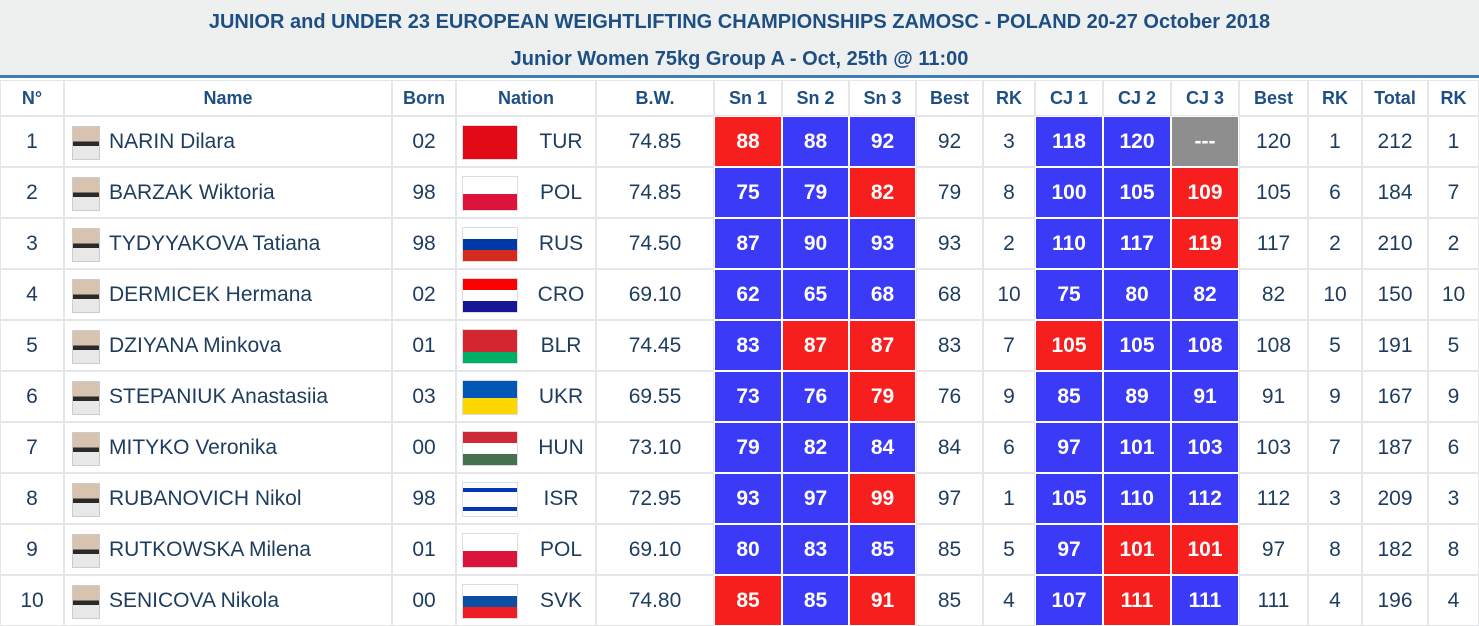  What do you see at coordinates (424, 396) in the screenshot?
I see `cell: 03` at bounding box center [424, 396].